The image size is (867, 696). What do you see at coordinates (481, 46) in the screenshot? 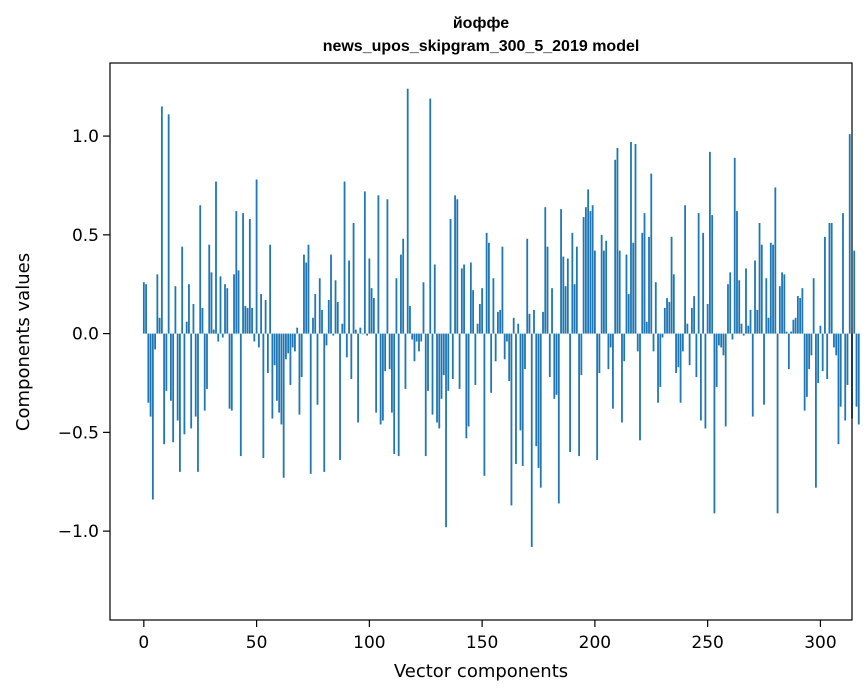
I see `chart-title-line2: news_upos_skipgram_300_5_2019 model` at bounding box center [481, 46].